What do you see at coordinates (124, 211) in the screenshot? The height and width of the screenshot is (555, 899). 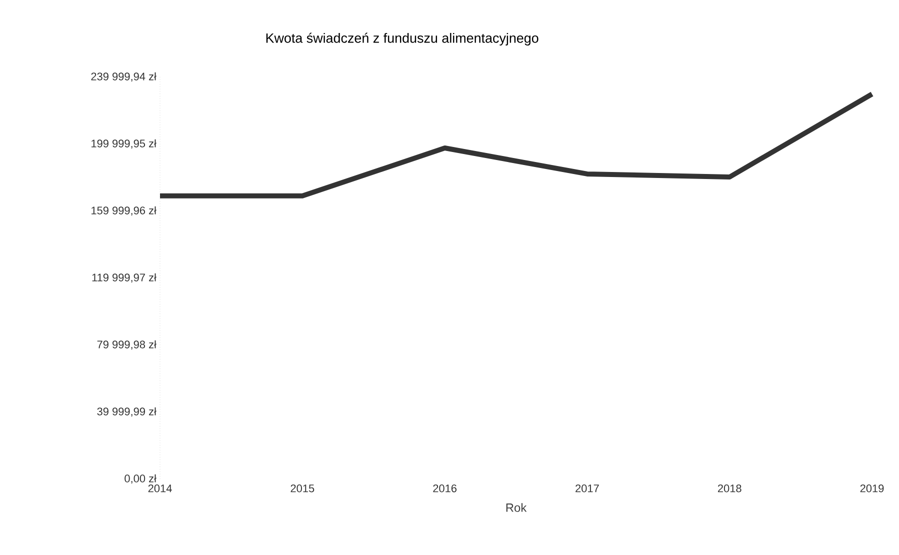 I see `y-tick-label: 159 999,96 zł` at bounding box center [124, 211].